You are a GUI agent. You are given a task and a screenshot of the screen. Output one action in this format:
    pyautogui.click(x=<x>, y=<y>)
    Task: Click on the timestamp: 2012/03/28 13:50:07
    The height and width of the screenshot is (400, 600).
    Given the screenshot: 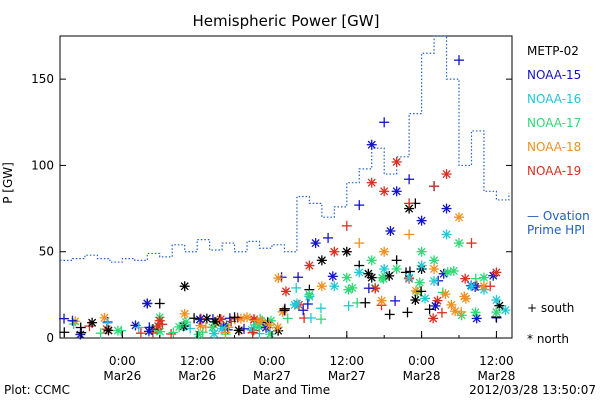 What is the action you would take?
    pyautogui.click(x=532, y=390)
    